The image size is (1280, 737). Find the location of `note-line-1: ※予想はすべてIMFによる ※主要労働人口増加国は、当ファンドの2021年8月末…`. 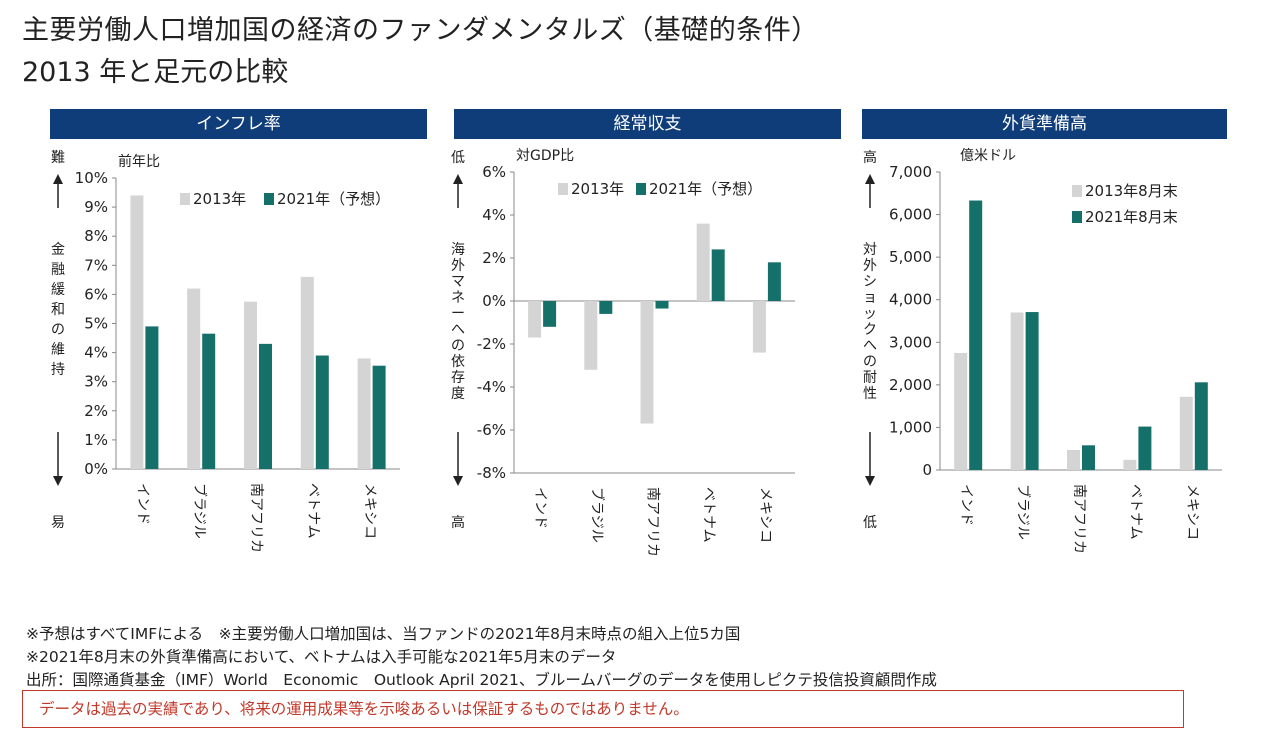

note-line-1: ※予想はすべてIMFによる ※主要労働人口増加国は、当ファンドの2021年8月末… is located at coordinates (383, 634).